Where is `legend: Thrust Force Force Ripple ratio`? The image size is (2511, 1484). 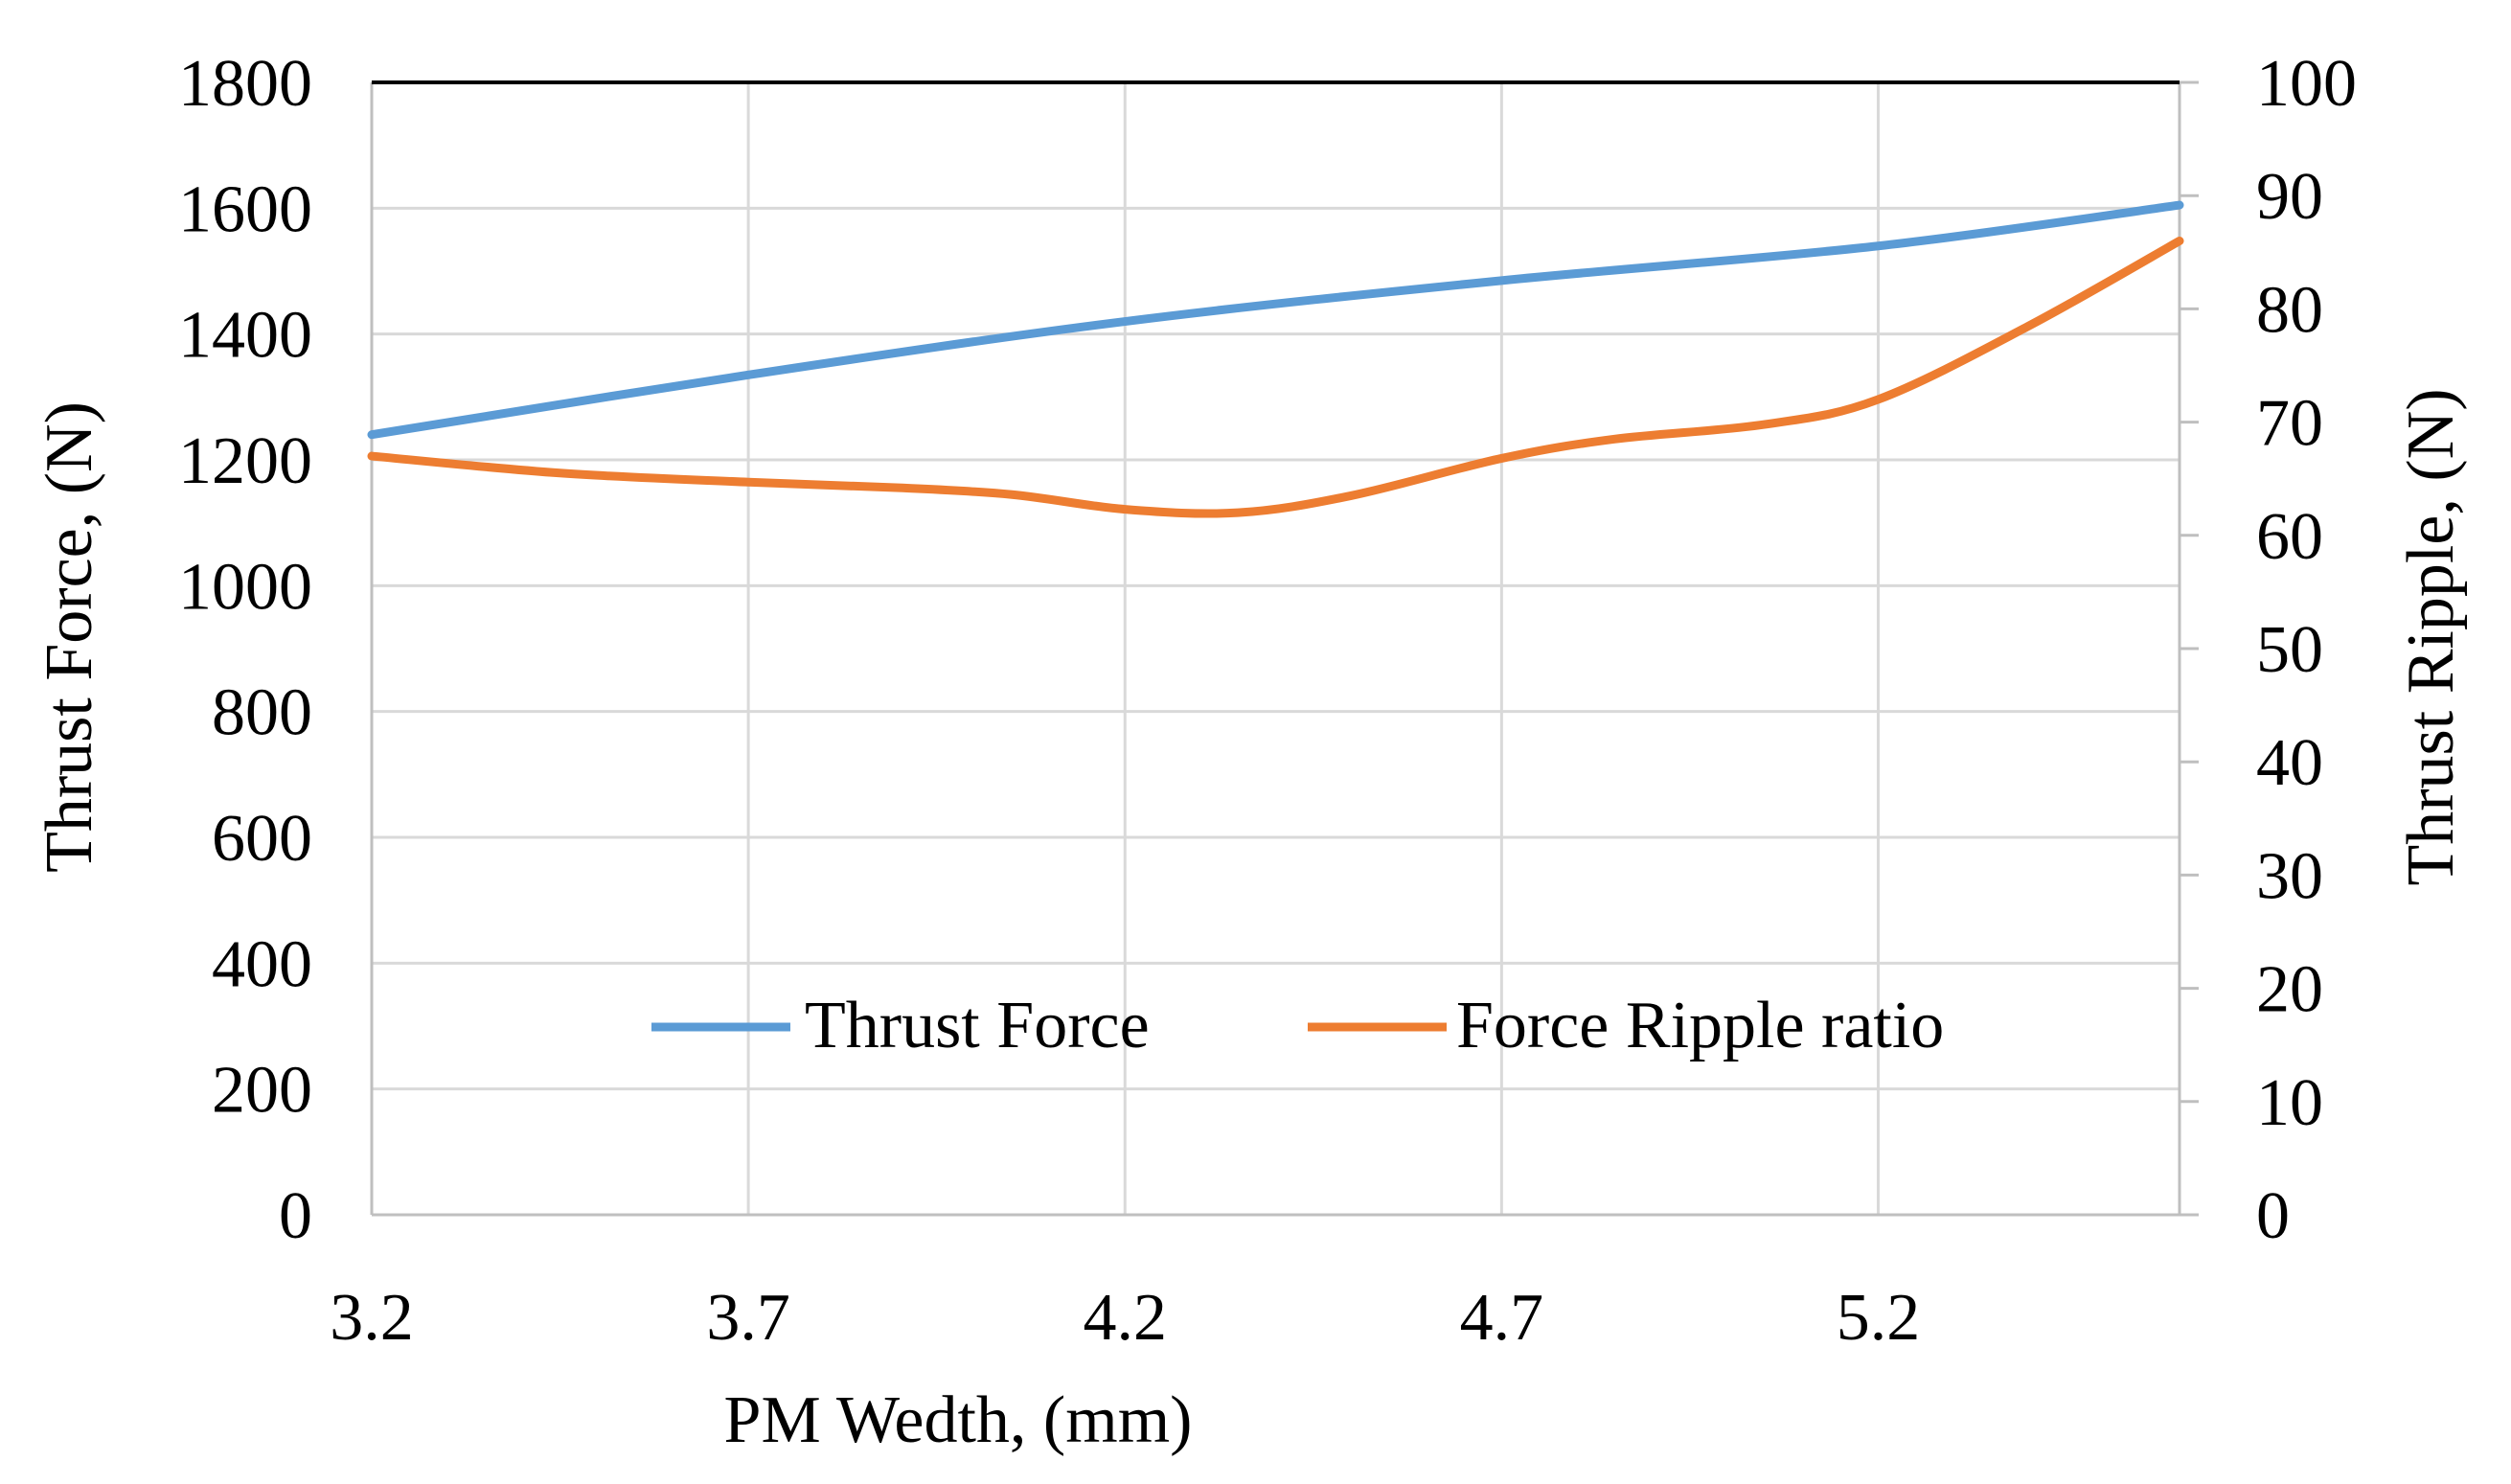 legend: Thrust Force Force Ripple ratio is located at coordinates (1297, 1025).